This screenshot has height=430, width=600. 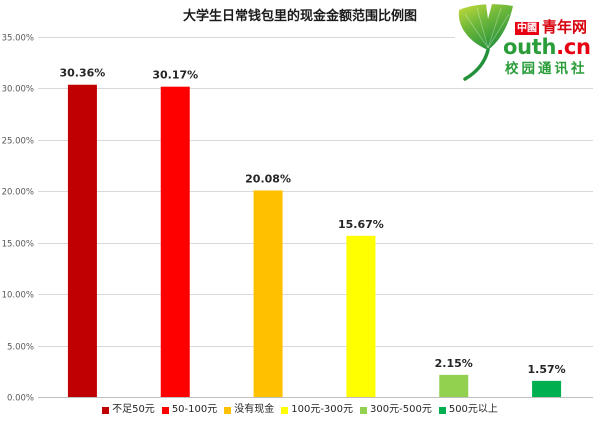 What do you see at coordinates (194, 409) in the screenshot?
I see `legend-label: 50-100元` at bounding box center [194, 409].